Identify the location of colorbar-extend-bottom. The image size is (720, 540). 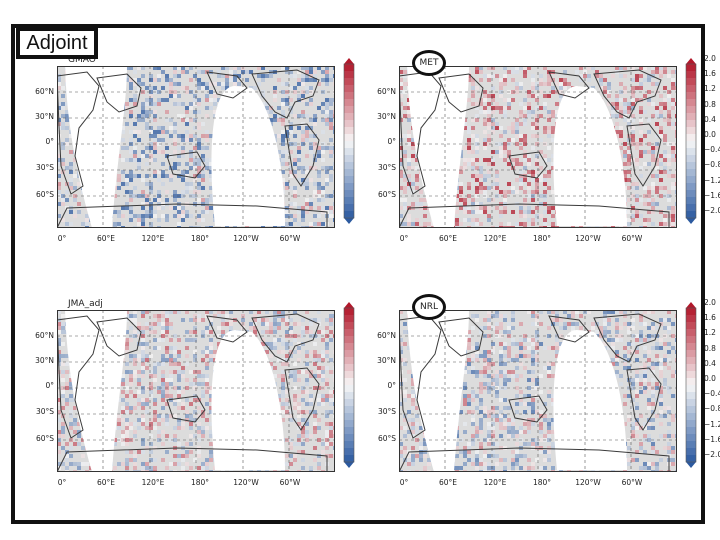
(691, 221).